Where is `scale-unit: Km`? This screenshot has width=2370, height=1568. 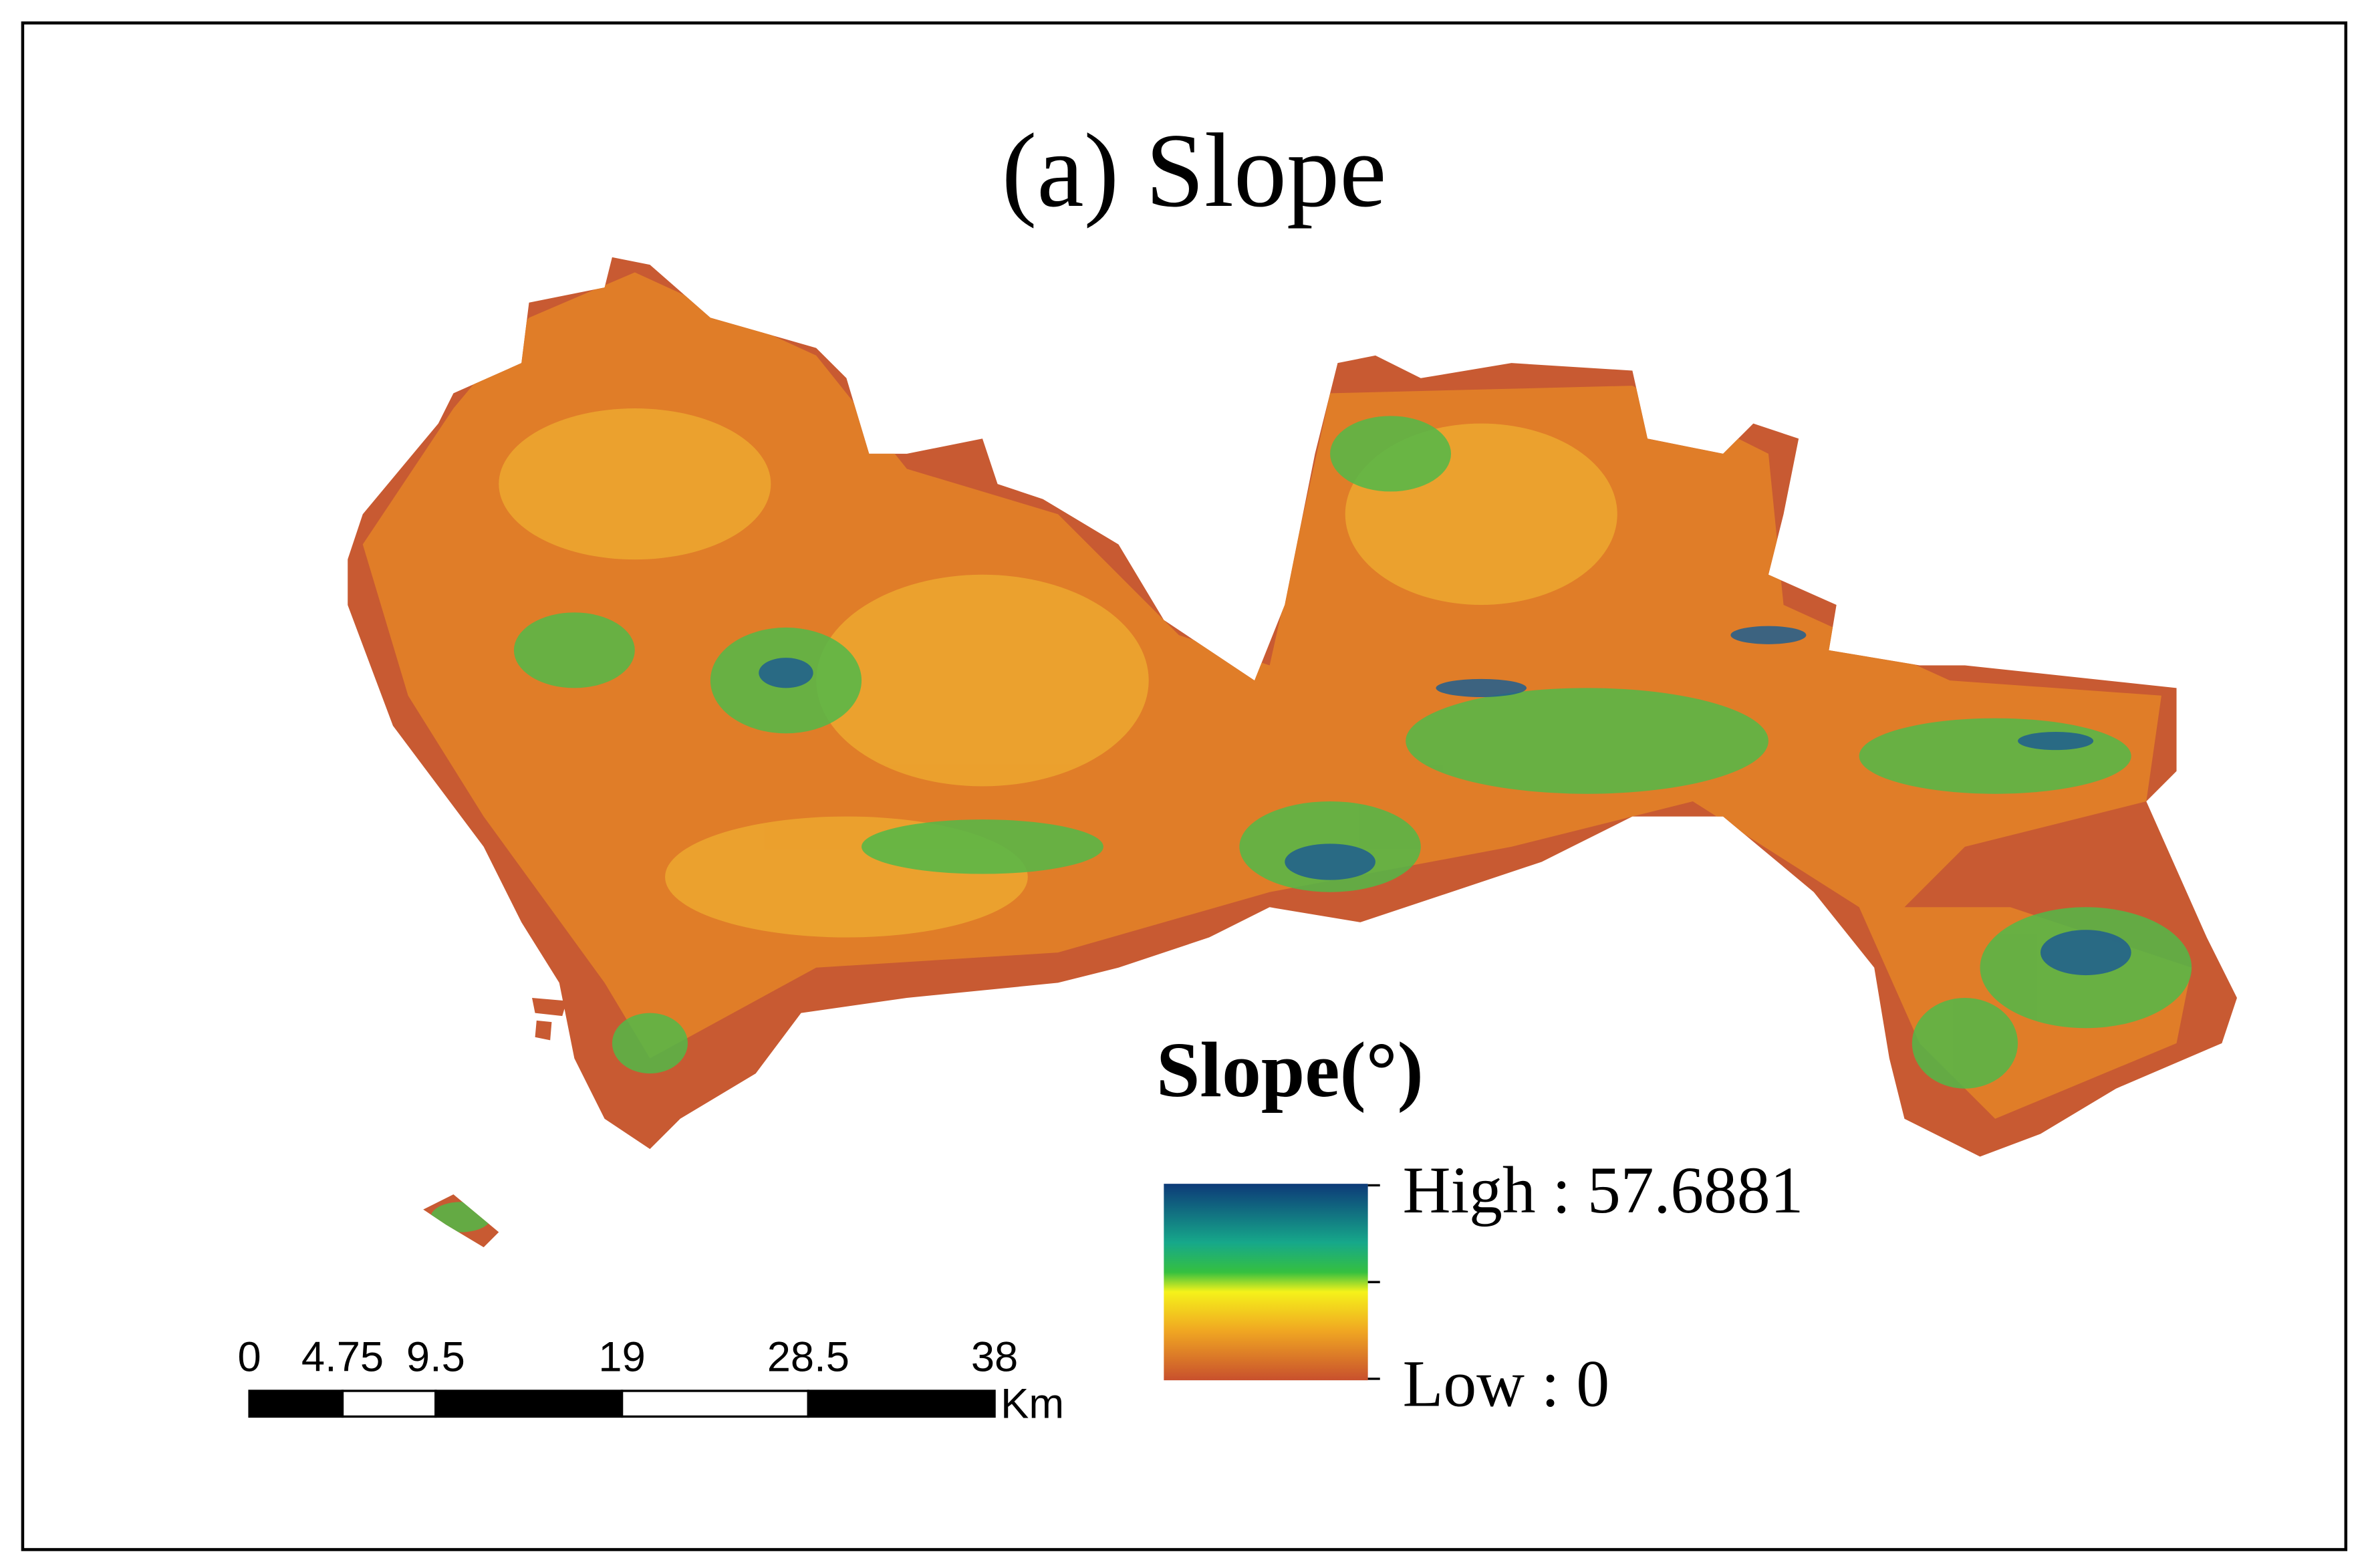 scale-unit: Km is located at coordinates (1033, 1405).